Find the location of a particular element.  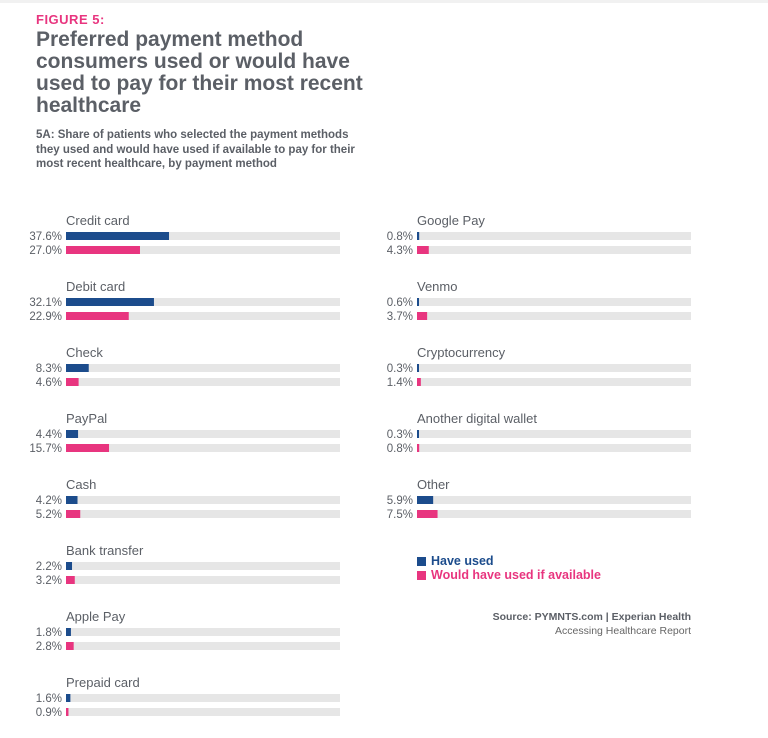

value-label: 3.2% is located at coordinates (49, 581).